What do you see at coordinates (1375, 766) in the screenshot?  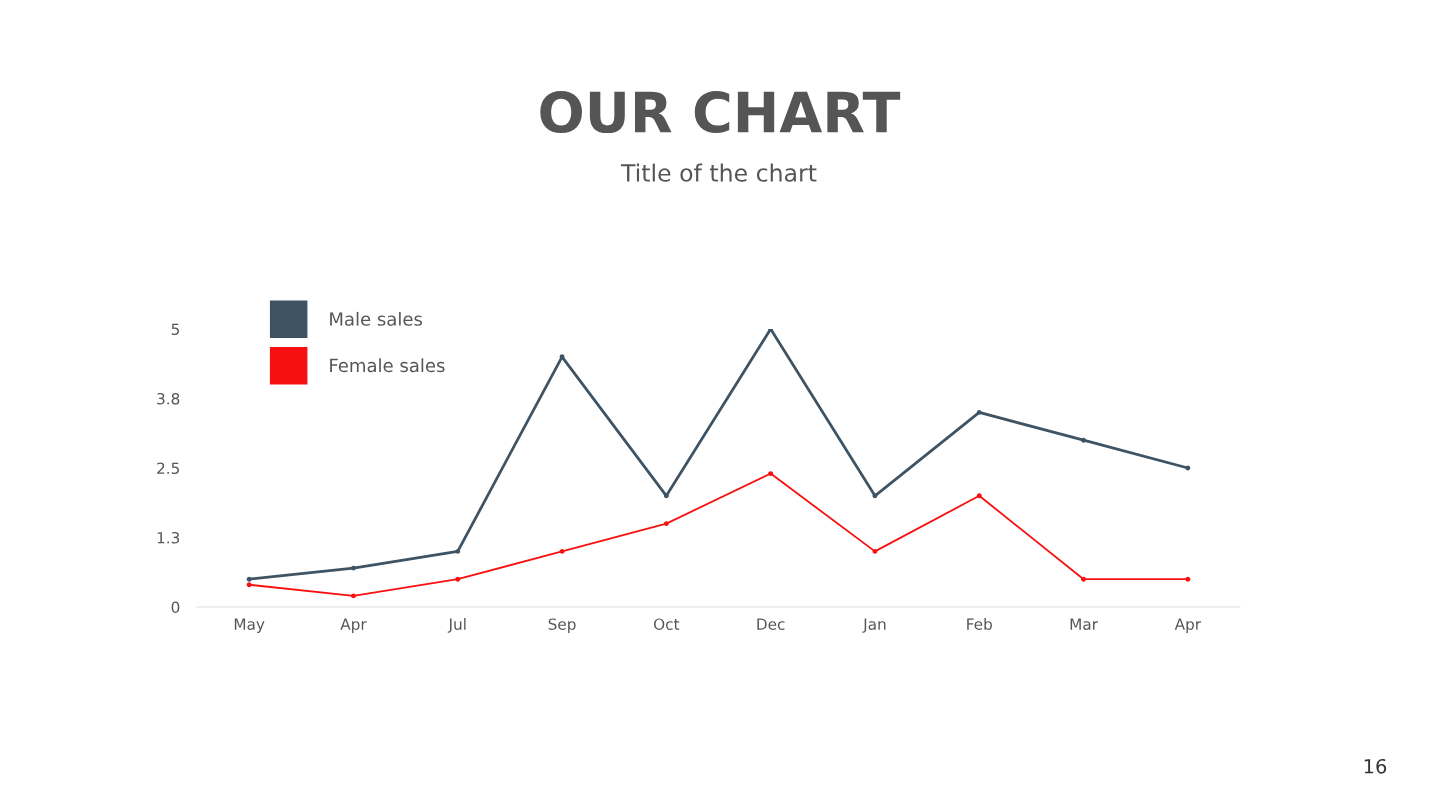 I see `text: 16` at bounding box center [1375, 766].